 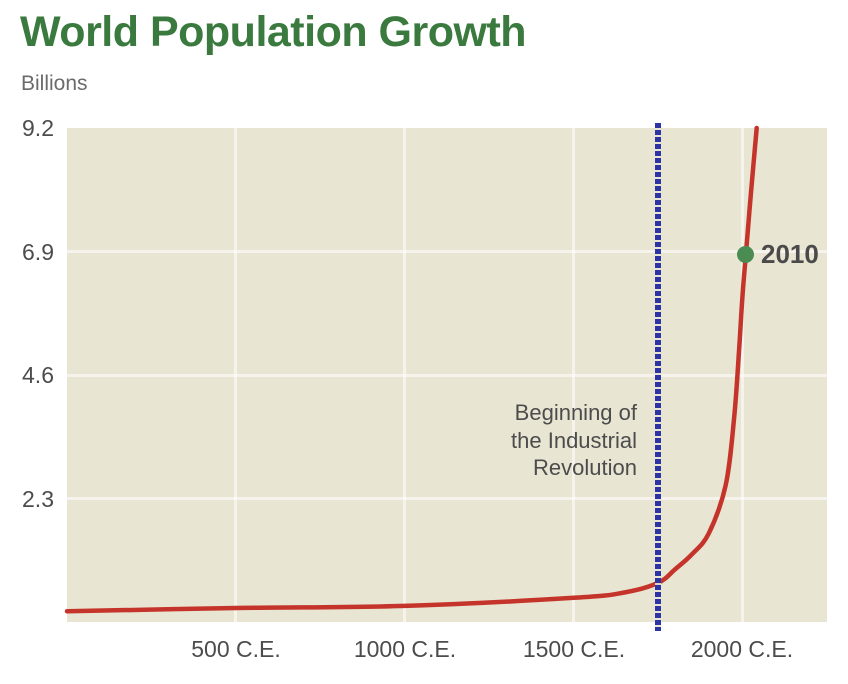 What do you see at coordinates (236, 649) in the screenshot?
I see `x-tick-500-ce: 500 C.E.` at bounding box center [236, 649].